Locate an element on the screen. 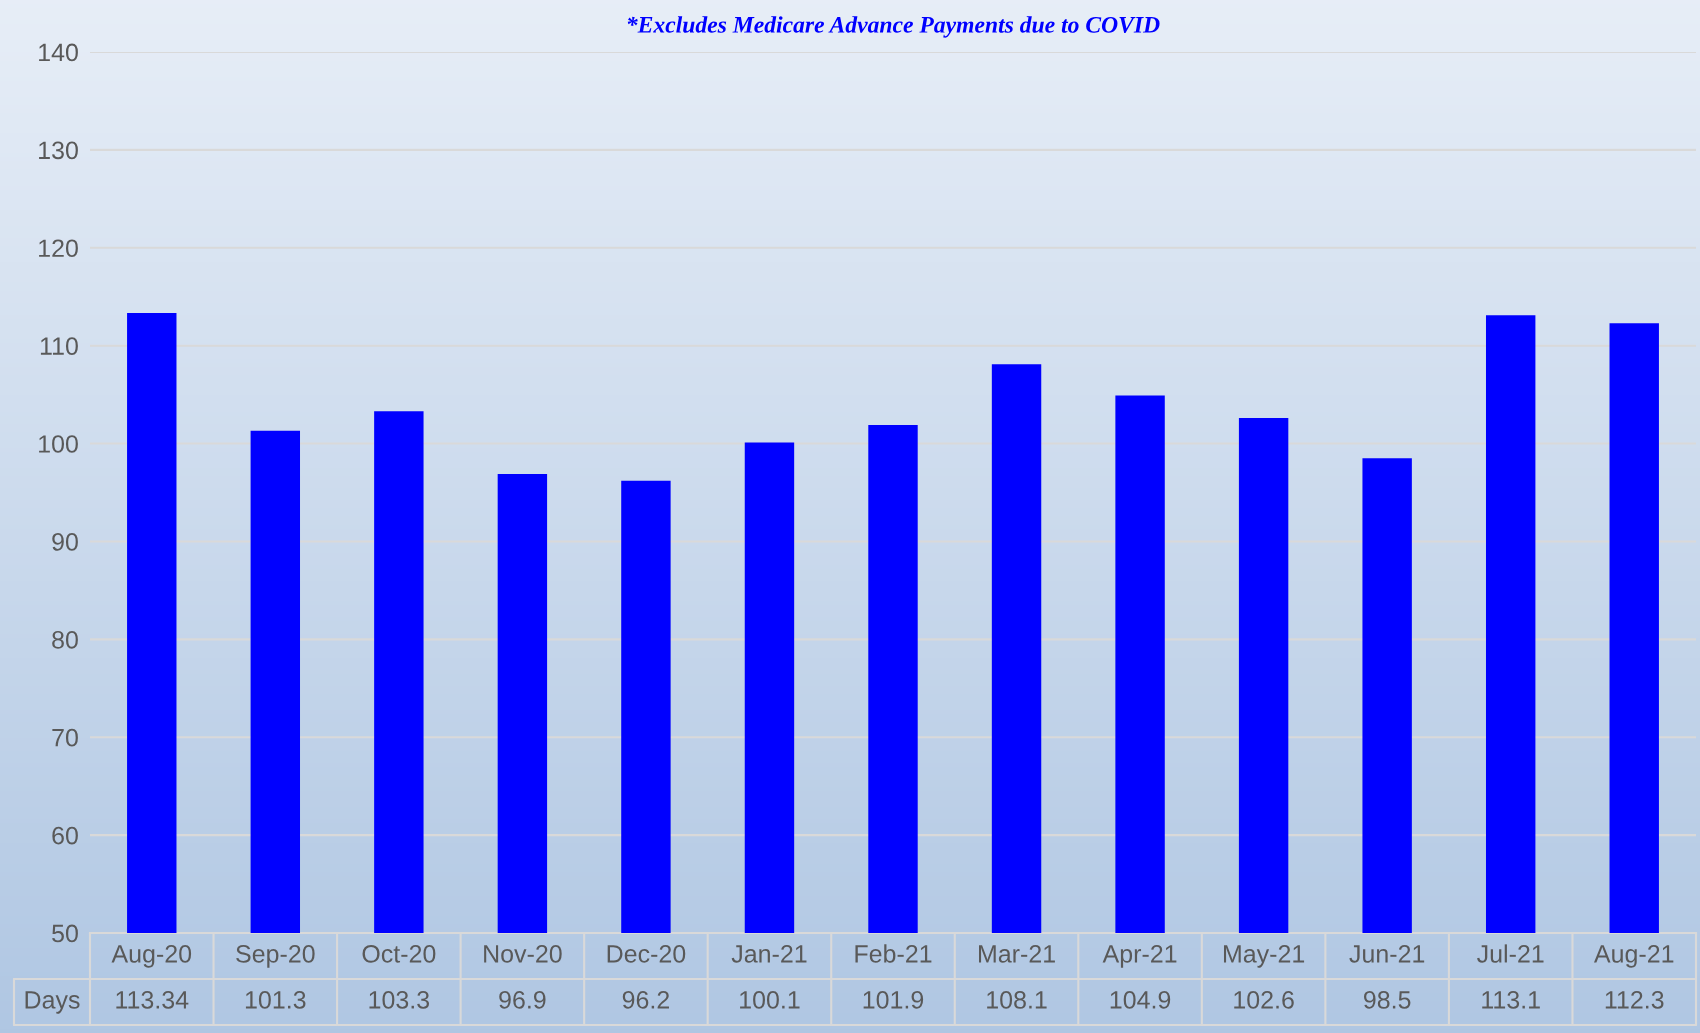 This screenshot has width=1700, height=1033. data-label: 113.34 is located at coordinates (152, 1000).